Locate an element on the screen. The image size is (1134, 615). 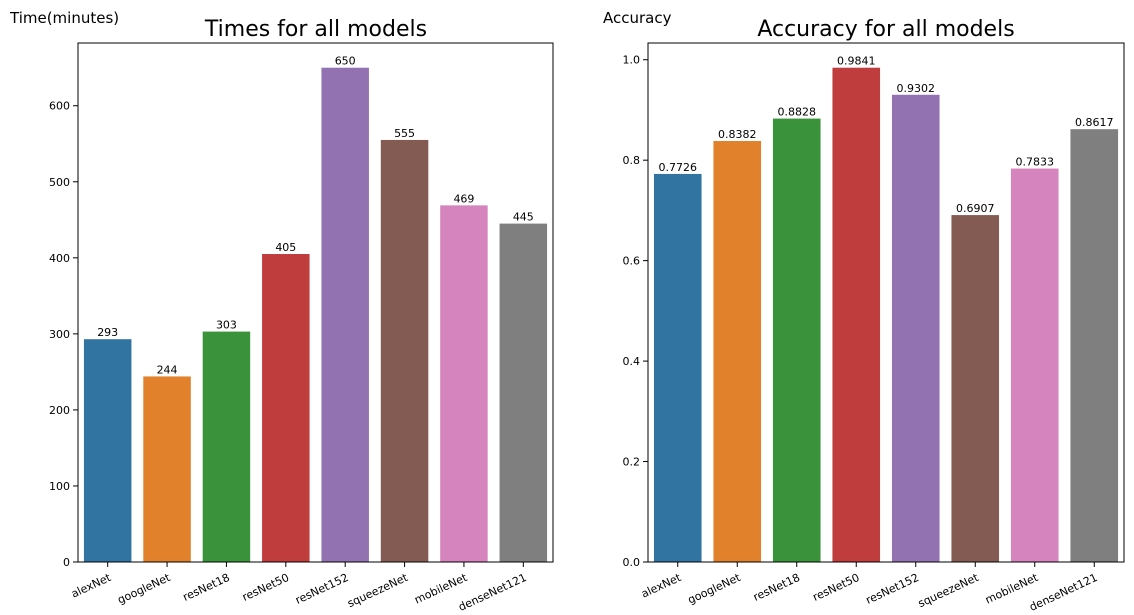
times-bar-resNet152 is located at coordinates (345, 314).